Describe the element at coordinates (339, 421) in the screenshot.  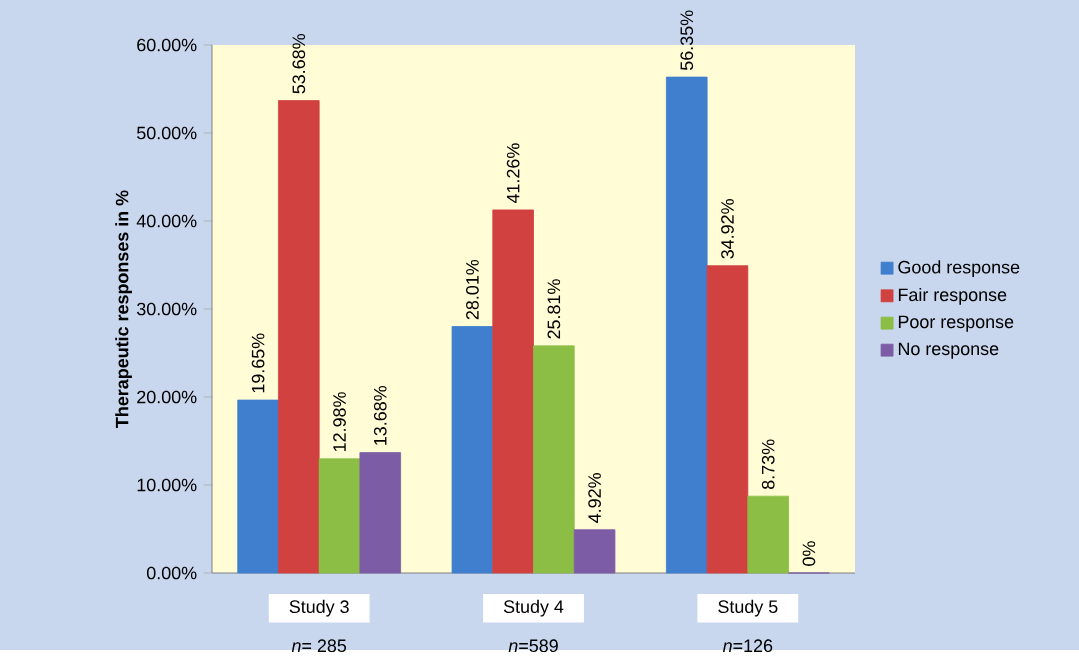
I see `data-label: 12.98%` at that location.